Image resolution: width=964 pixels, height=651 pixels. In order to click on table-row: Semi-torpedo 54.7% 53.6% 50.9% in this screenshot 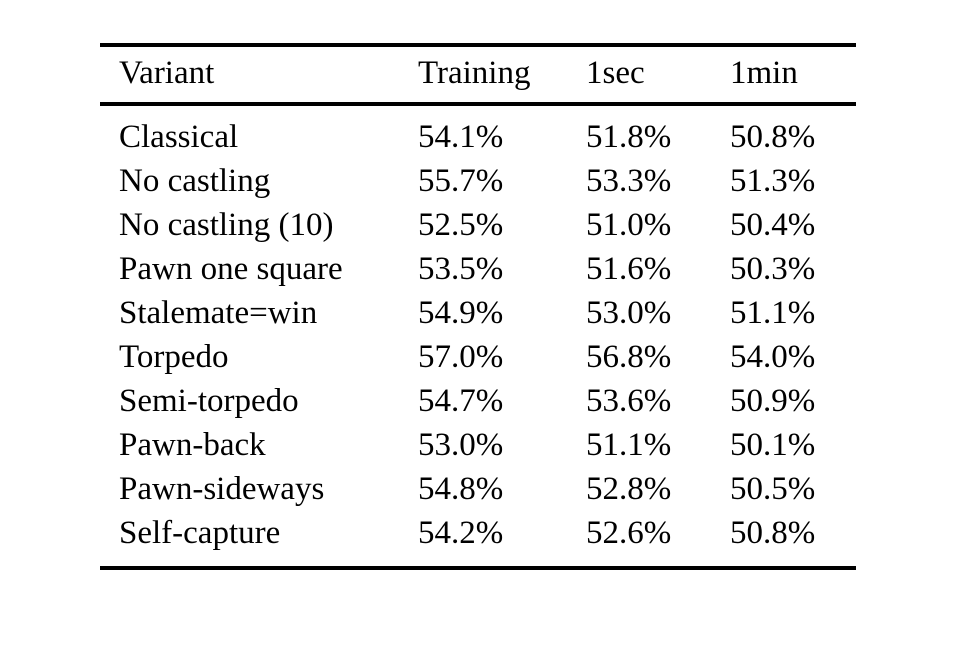, I will do `click(478, 401)`.